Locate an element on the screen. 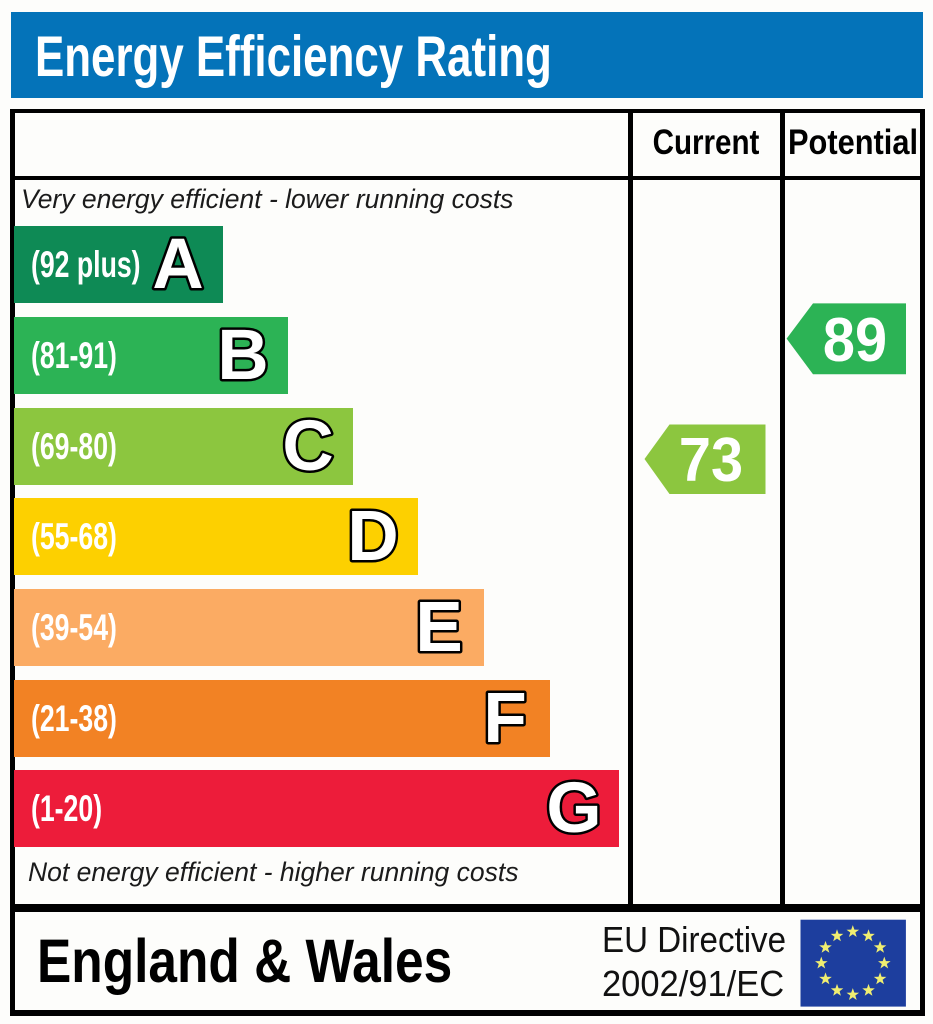  svg-text: F is located at coordinates (504, 718).